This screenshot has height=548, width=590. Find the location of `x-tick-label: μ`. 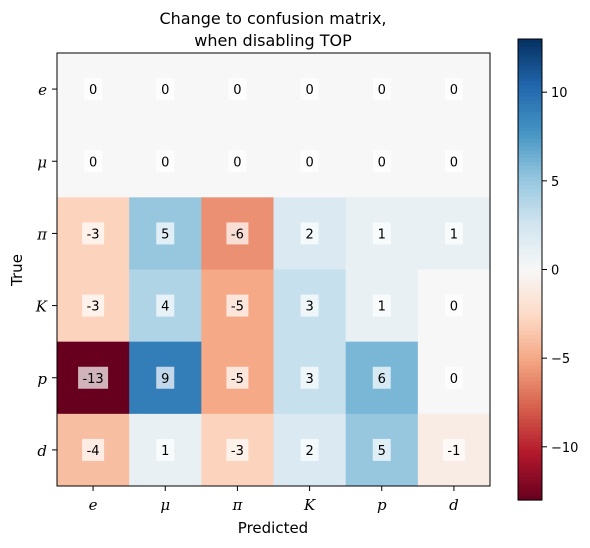

x-tick-label: μ is located at coordinates (165, 505).